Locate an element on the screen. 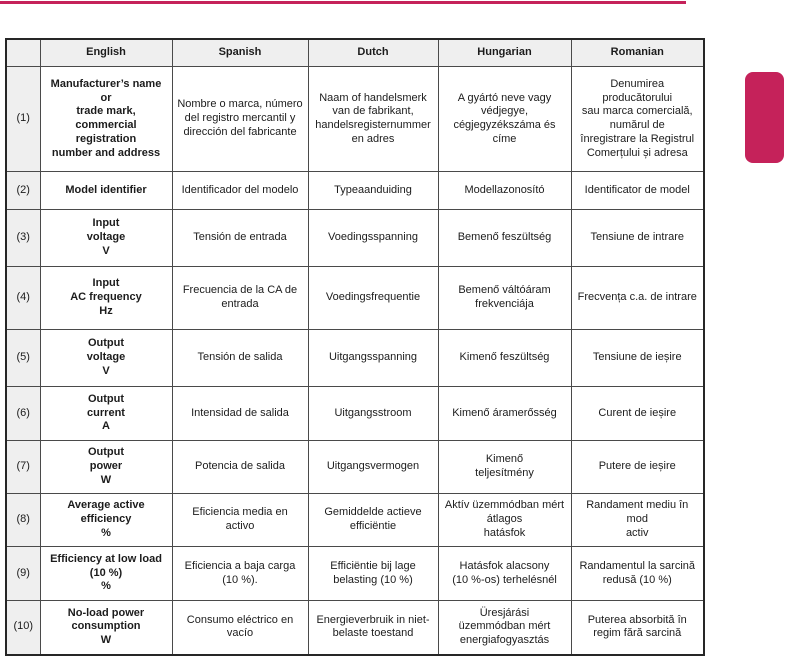 The image size is (788, 657). row-number-cell: (7) is located at coordinates (23, 467).